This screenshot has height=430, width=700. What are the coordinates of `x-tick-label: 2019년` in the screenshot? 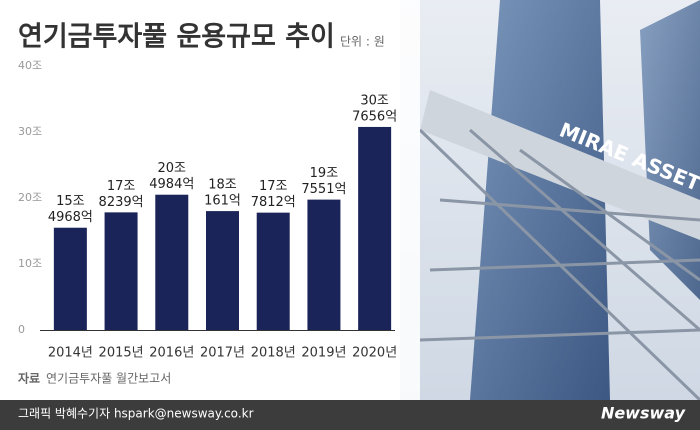 It's located at (323, 353).